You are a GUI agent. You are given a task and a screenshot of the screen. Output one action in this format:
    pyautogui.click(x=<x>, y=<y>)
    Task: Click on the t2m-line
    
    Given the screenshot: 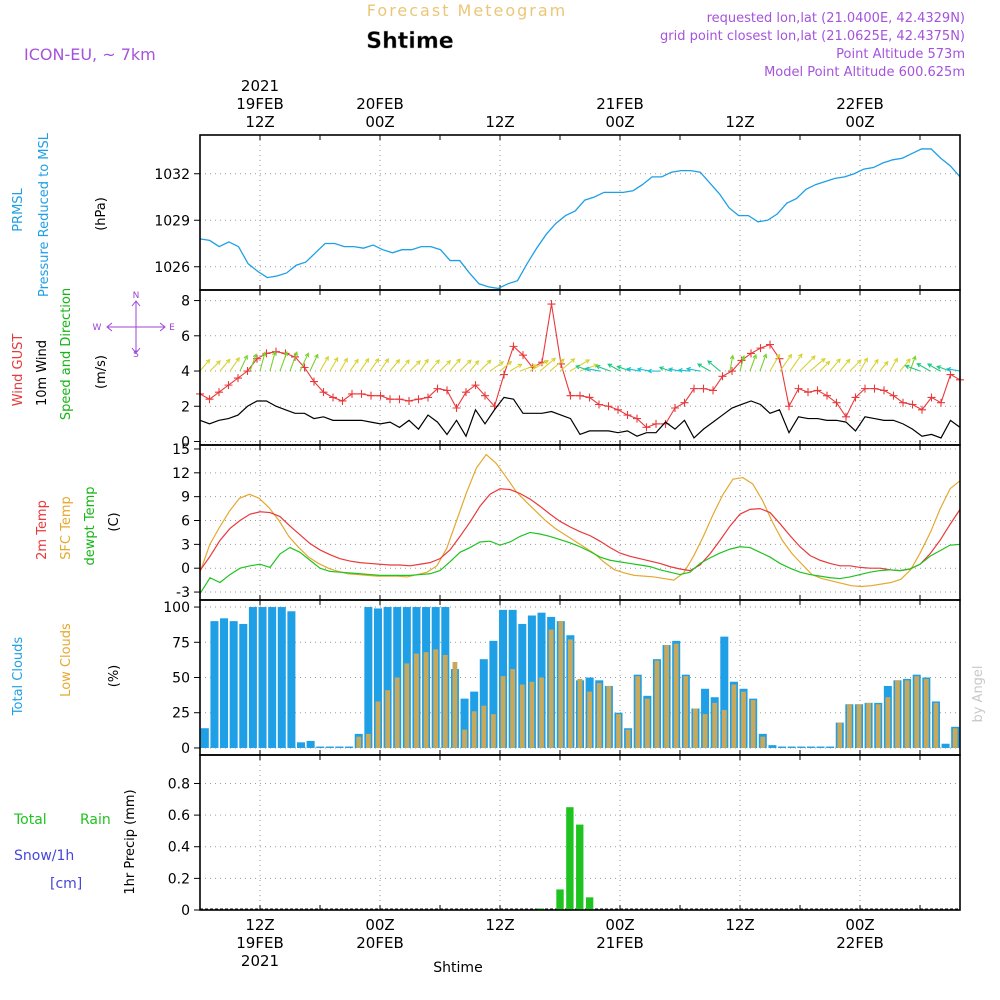 What is the action you would take?
    pyautogui.click(x=580, y=530)
    